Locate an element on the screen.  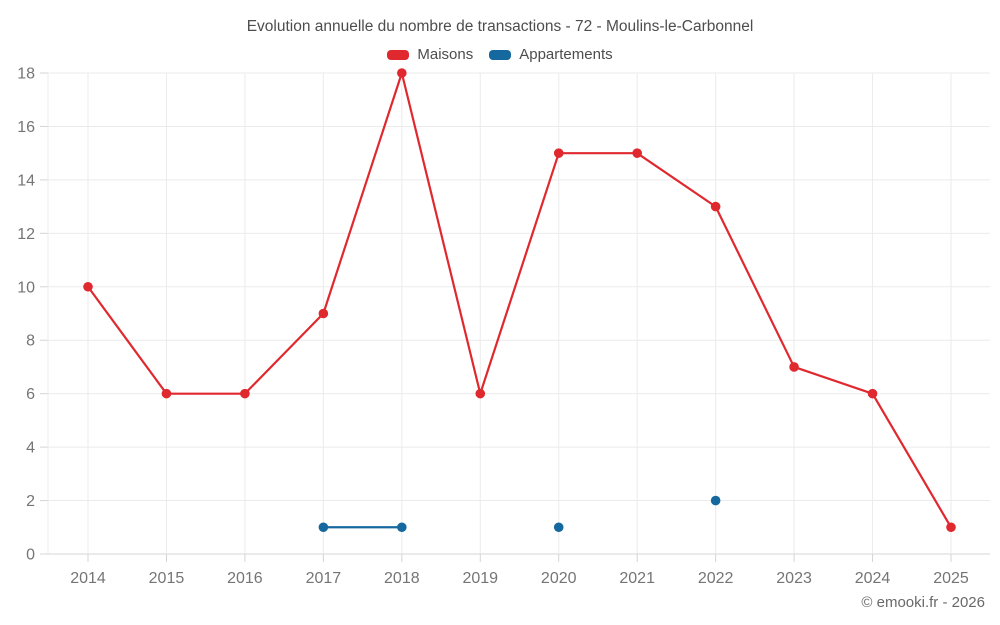
legend-label-appartements: Appartements is located at coordinates (566, 54).